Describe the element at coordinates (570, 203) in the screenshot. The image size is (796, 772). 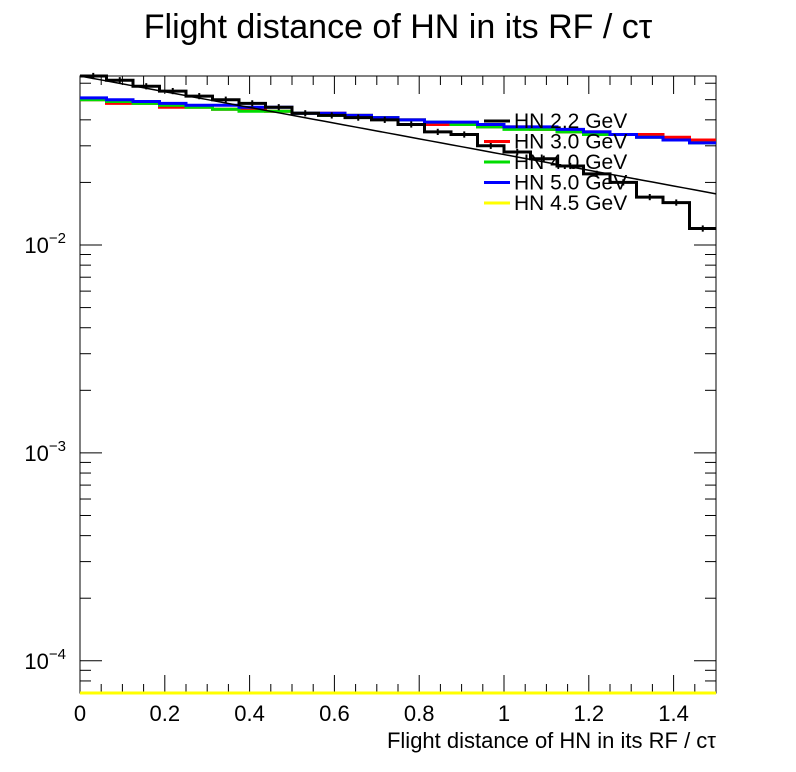
I see `legend-label: HN 4.5 GeV` at that location.